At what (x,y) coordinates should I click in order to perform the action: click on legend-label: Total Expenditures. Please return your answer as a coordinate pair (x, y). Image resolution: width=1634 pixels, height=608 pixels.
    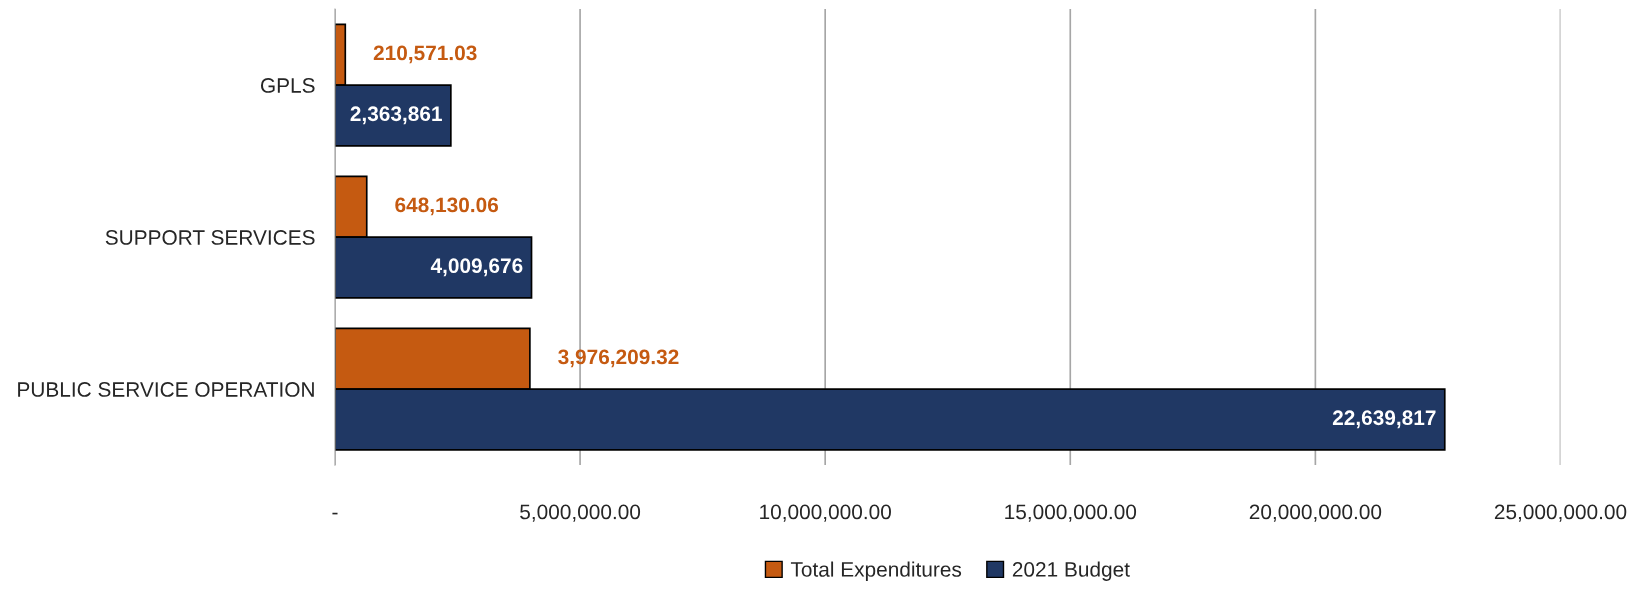
    Looking at the image, I should click on (876, 571).